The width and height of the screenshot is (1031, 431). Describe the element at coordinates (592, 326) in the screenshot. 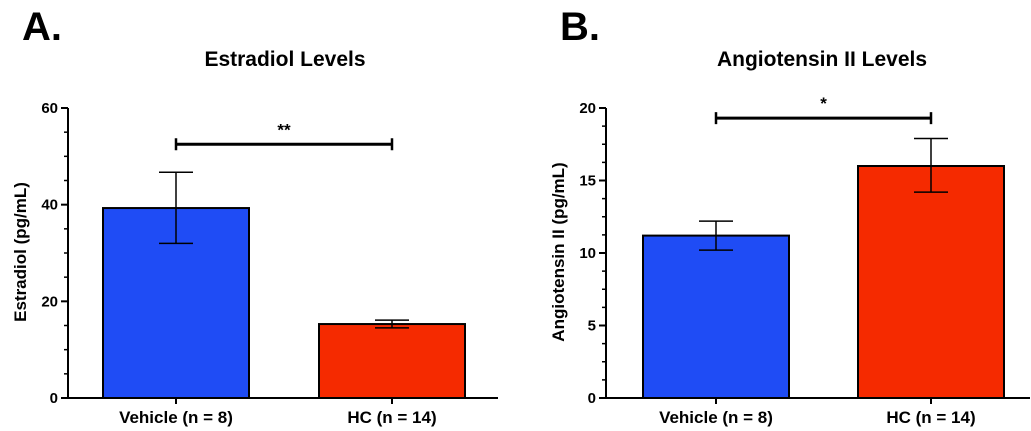

I see `chart-b-y-tick-label: 5` at that location.